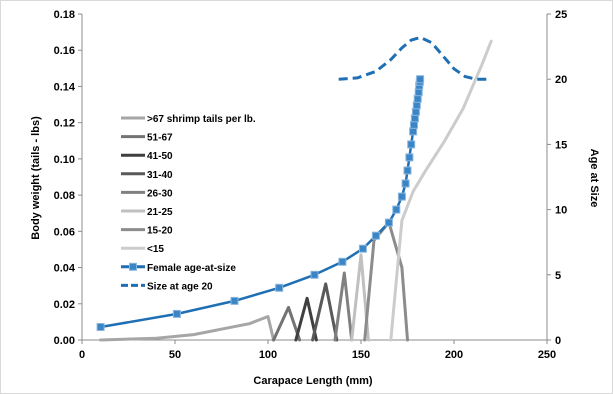 This screenshot has width=613, height=394. I want to click on y-right-tick-label: 20, so click(561, 80).